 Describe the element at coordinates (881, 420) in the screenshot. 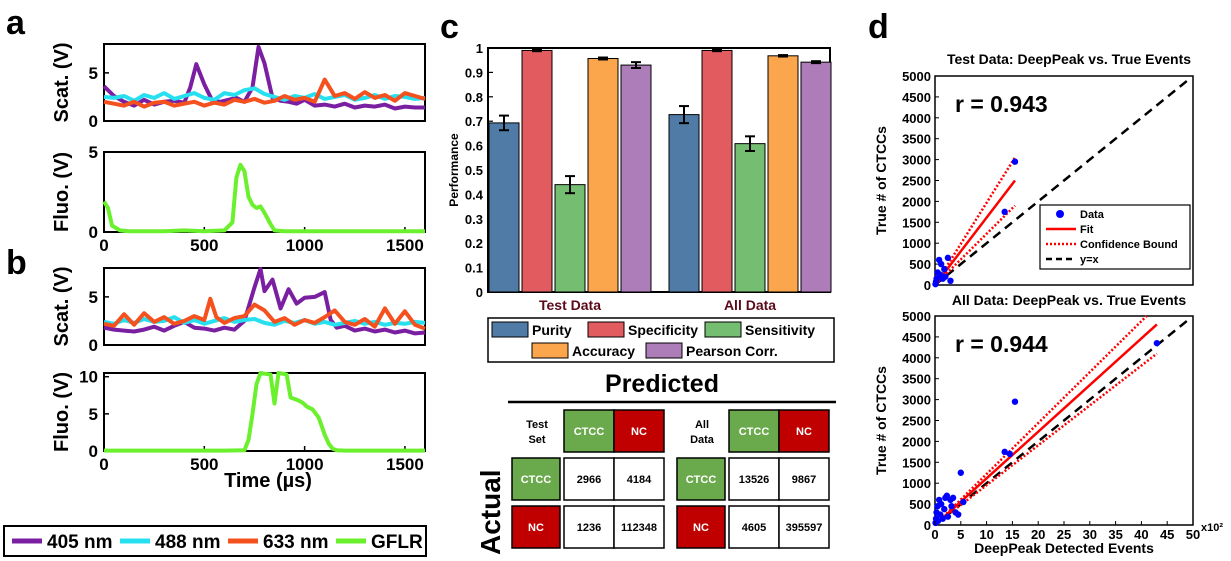

I see `d-bottom-ylabel: True # of CTCCs` at that location.